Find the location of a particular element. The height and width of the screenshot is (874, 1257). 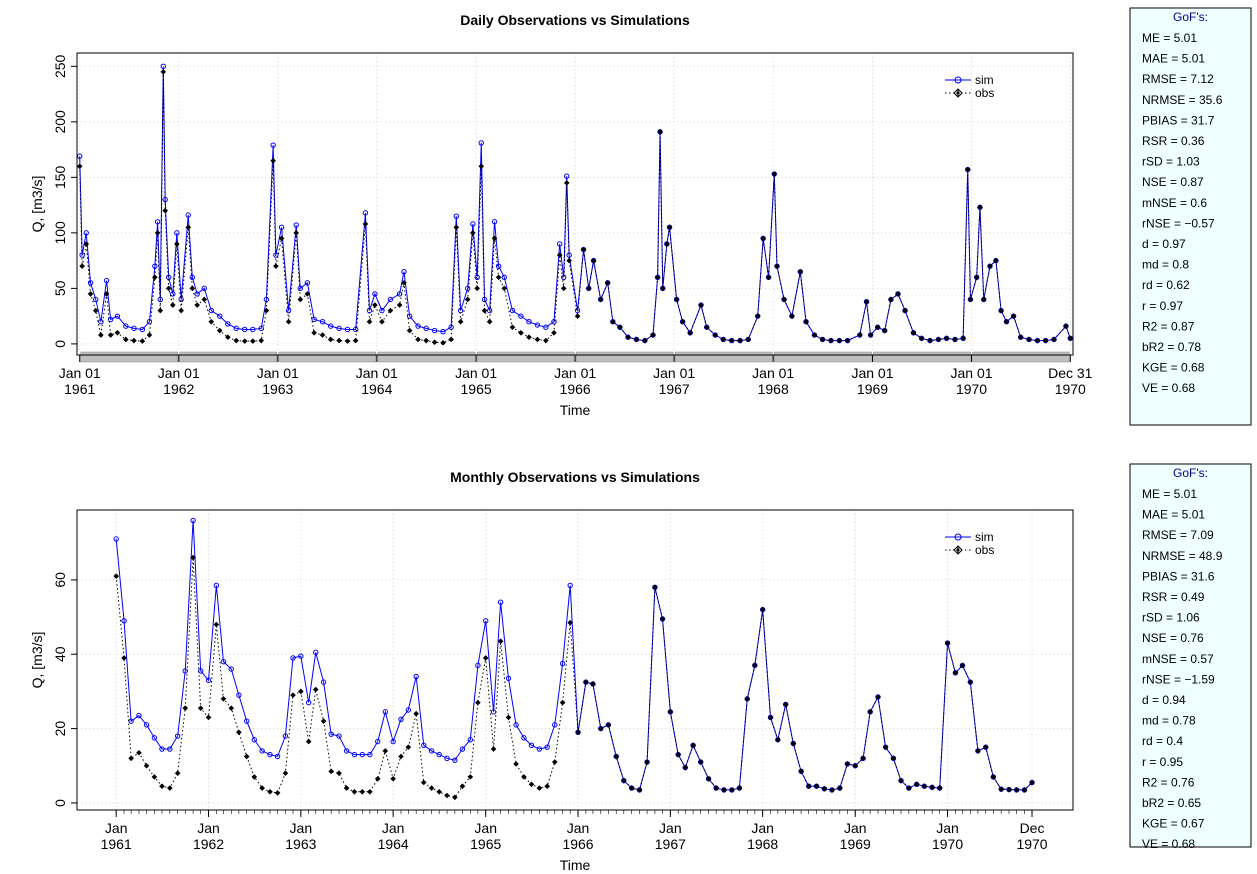

x-tick-label: Jan 01 1966 is located at coordinates (575, 381).